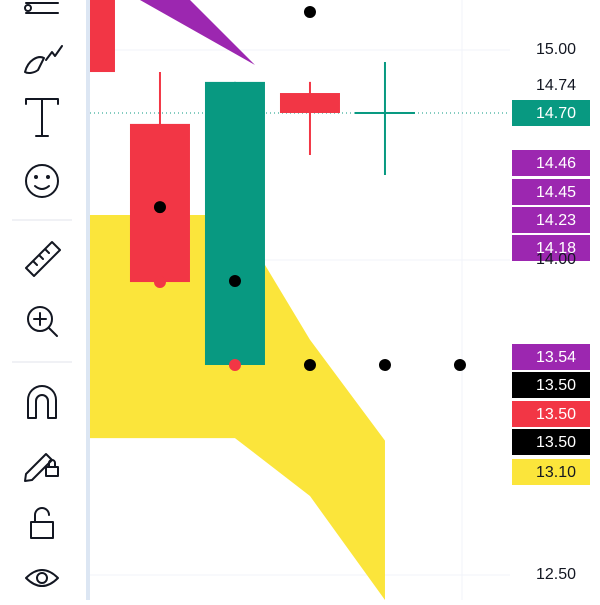 The image size is (600, 605). What do you see at coordinates (556, 472) in the screenshot?
I see `price-label: 13.10` at bounding box center [556, 472].